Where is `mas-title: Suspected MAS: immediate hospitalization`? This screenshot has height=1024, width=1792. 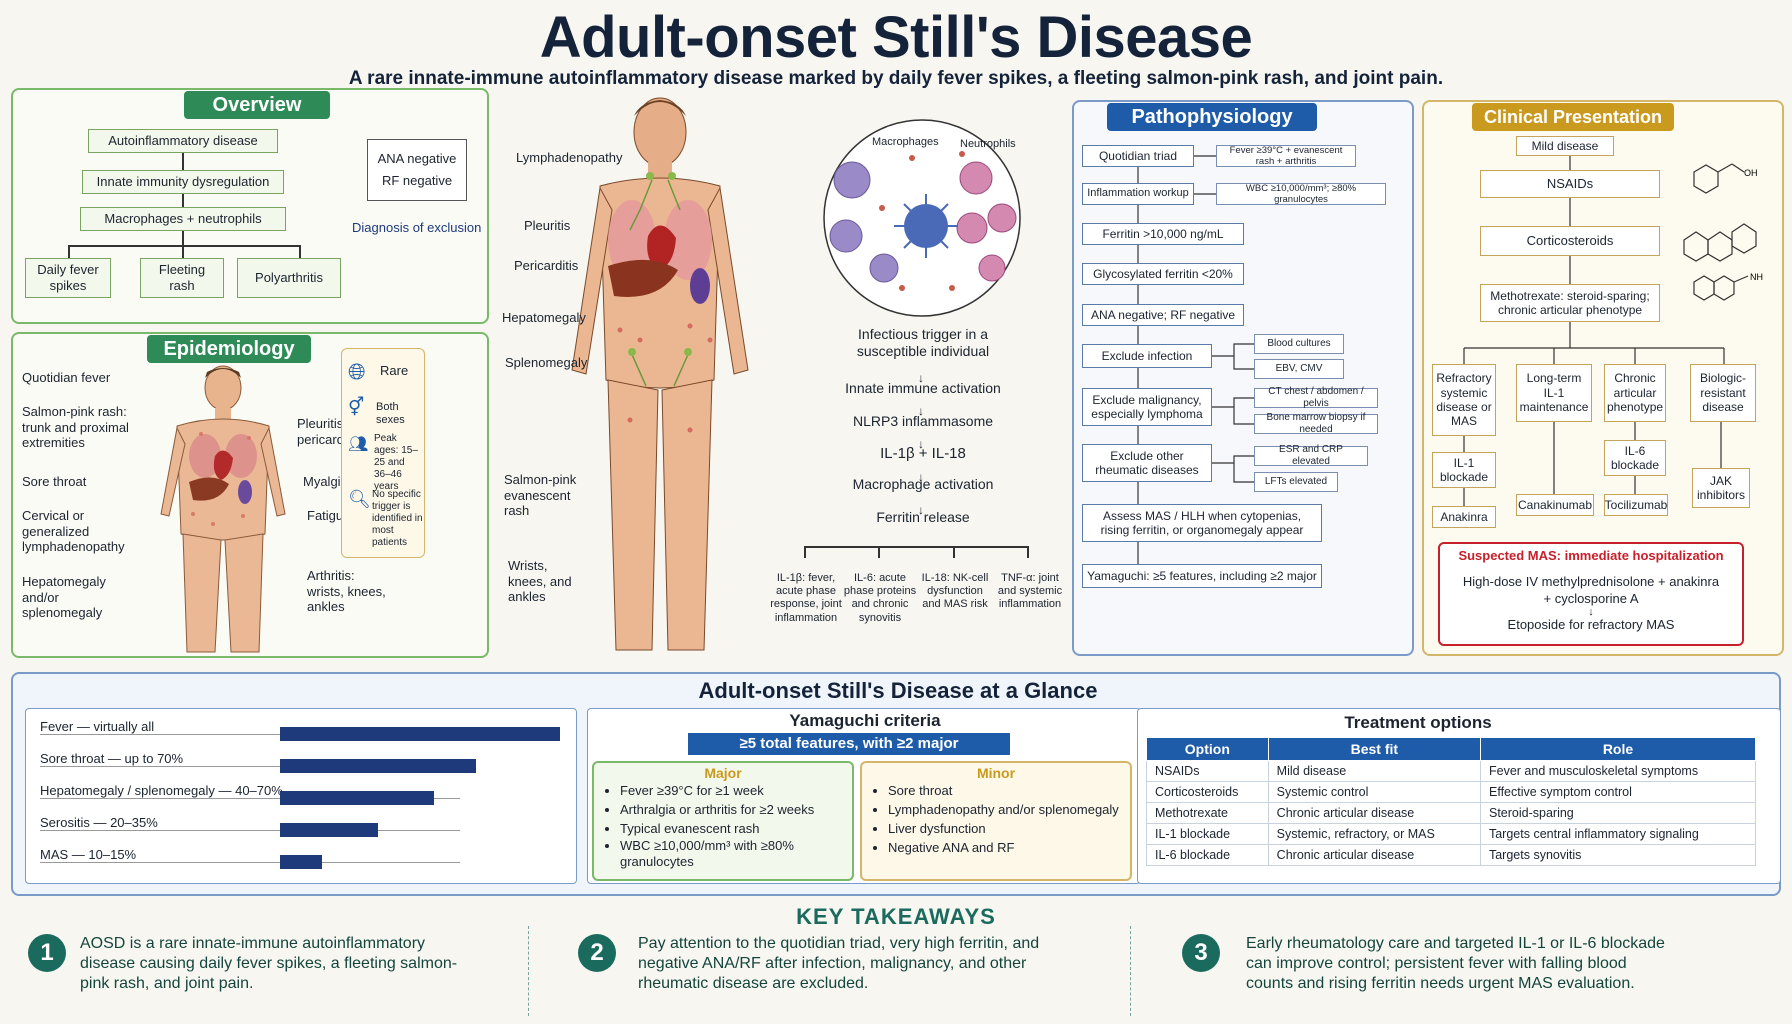
mas-title: Suspected MAS: immediate hospitalization is located at coordinates (1591, 555).